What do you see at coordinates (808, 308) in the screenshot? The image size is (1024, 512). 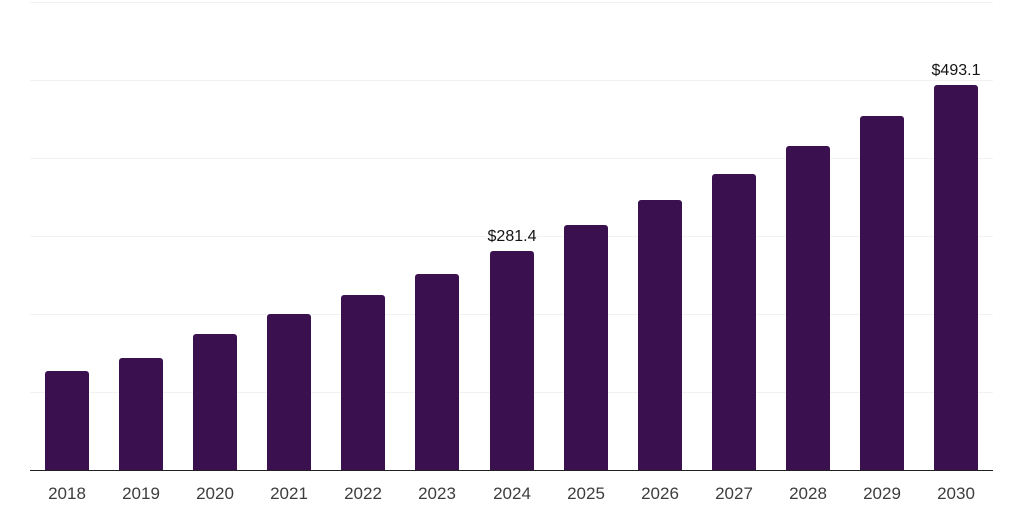 I see `bar-2028` at bounding box center [808, 308].